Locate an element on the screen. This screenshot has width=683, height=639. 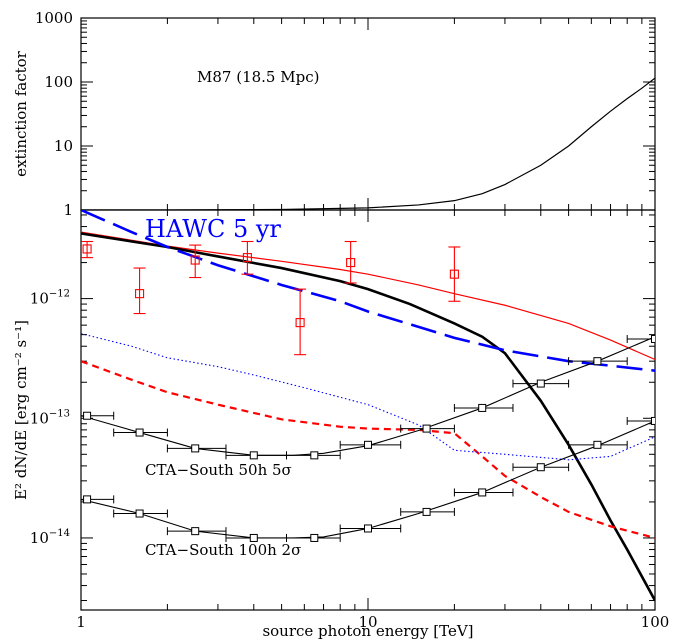
cta50-label: CTA−South 50h 5σ is located at coordinates (218, 470).